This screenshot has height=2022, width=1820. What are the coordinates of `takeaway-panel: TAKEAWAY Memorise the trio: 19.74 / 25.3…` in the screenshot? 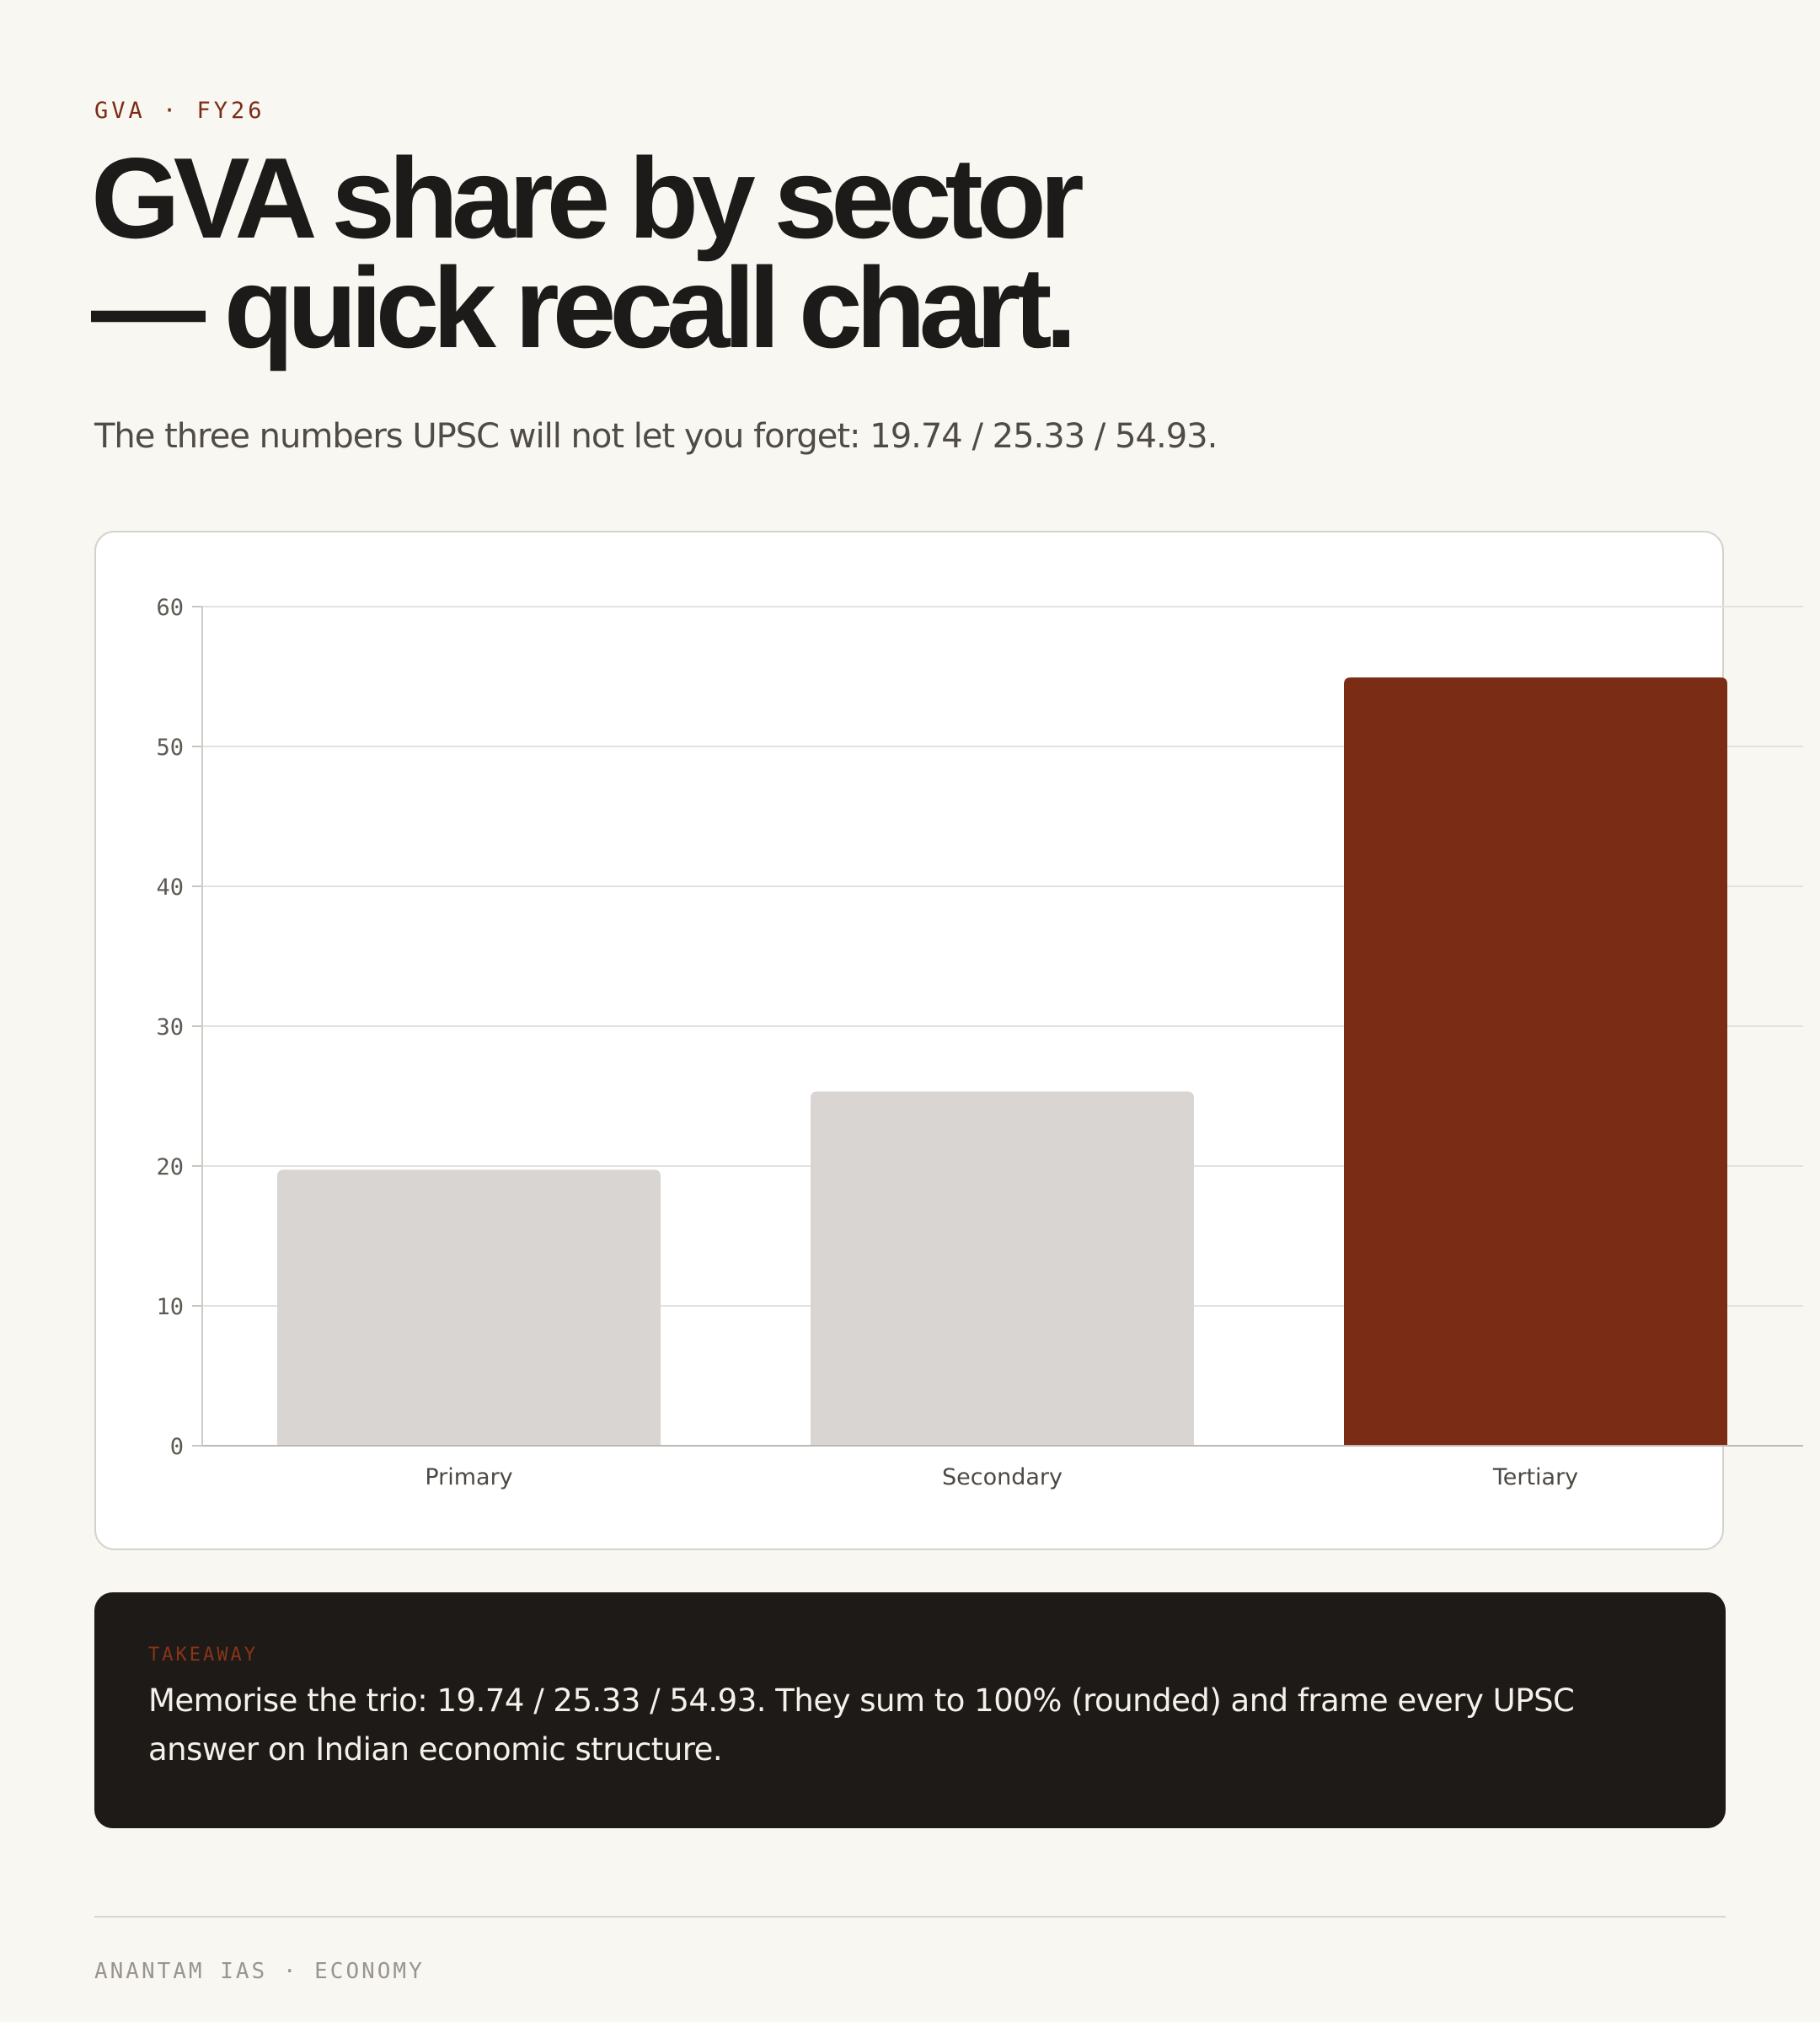 It's located at (910, 1710).